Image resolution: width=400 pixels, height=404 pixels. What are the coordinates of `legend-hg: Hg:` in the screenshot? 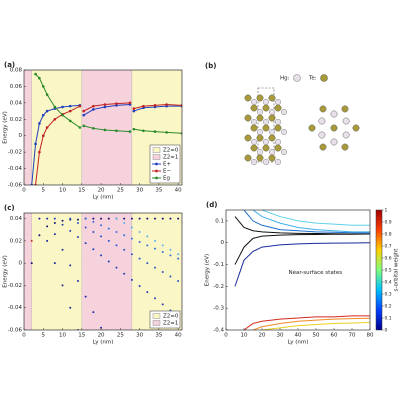 It's located at (285, 79).